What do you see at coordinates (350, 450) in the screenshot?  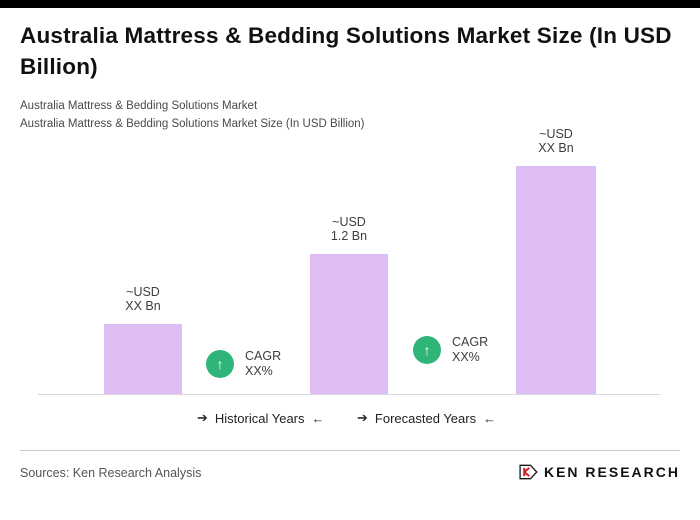 I see `footer-divider` at bounding box center [350, 450].